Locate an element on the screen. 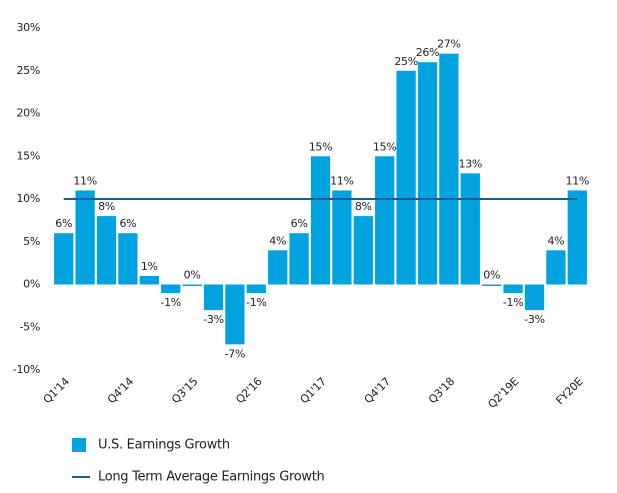  x-tick-label: Q1'14 is located at coordinates (56, 390).